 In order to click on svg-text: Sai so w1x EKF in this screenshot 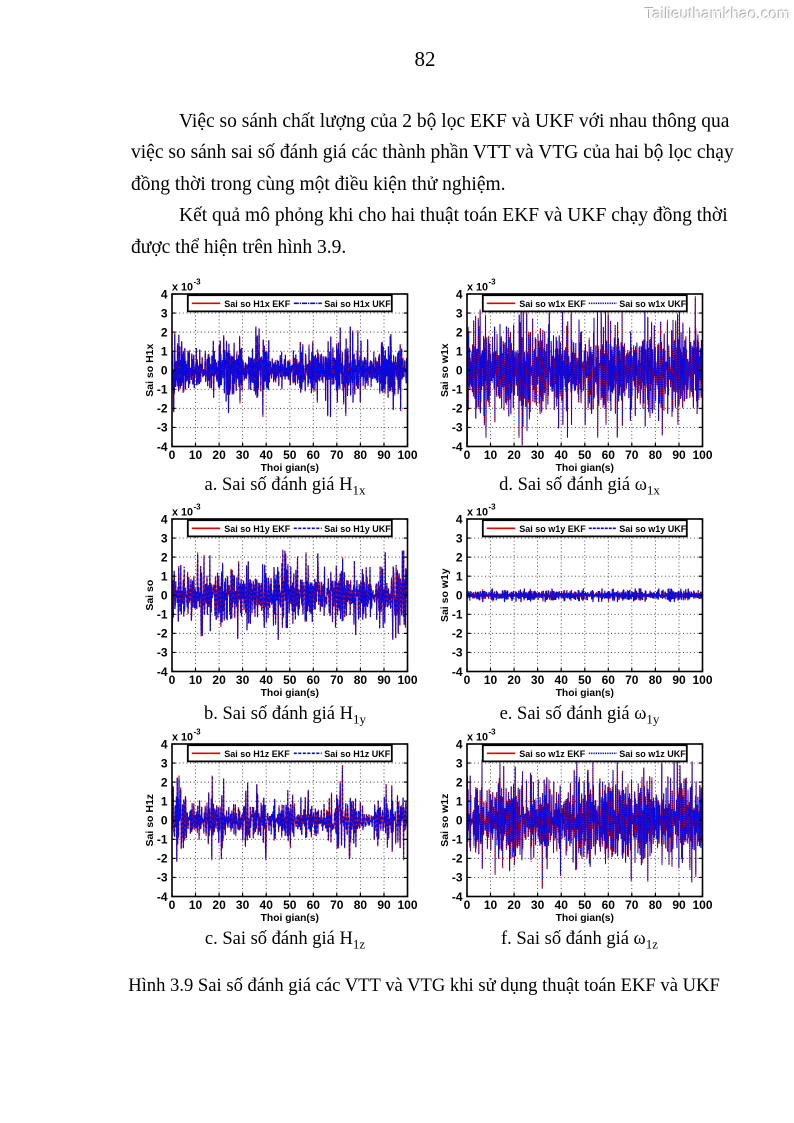, I will do `click(552, 304)`.